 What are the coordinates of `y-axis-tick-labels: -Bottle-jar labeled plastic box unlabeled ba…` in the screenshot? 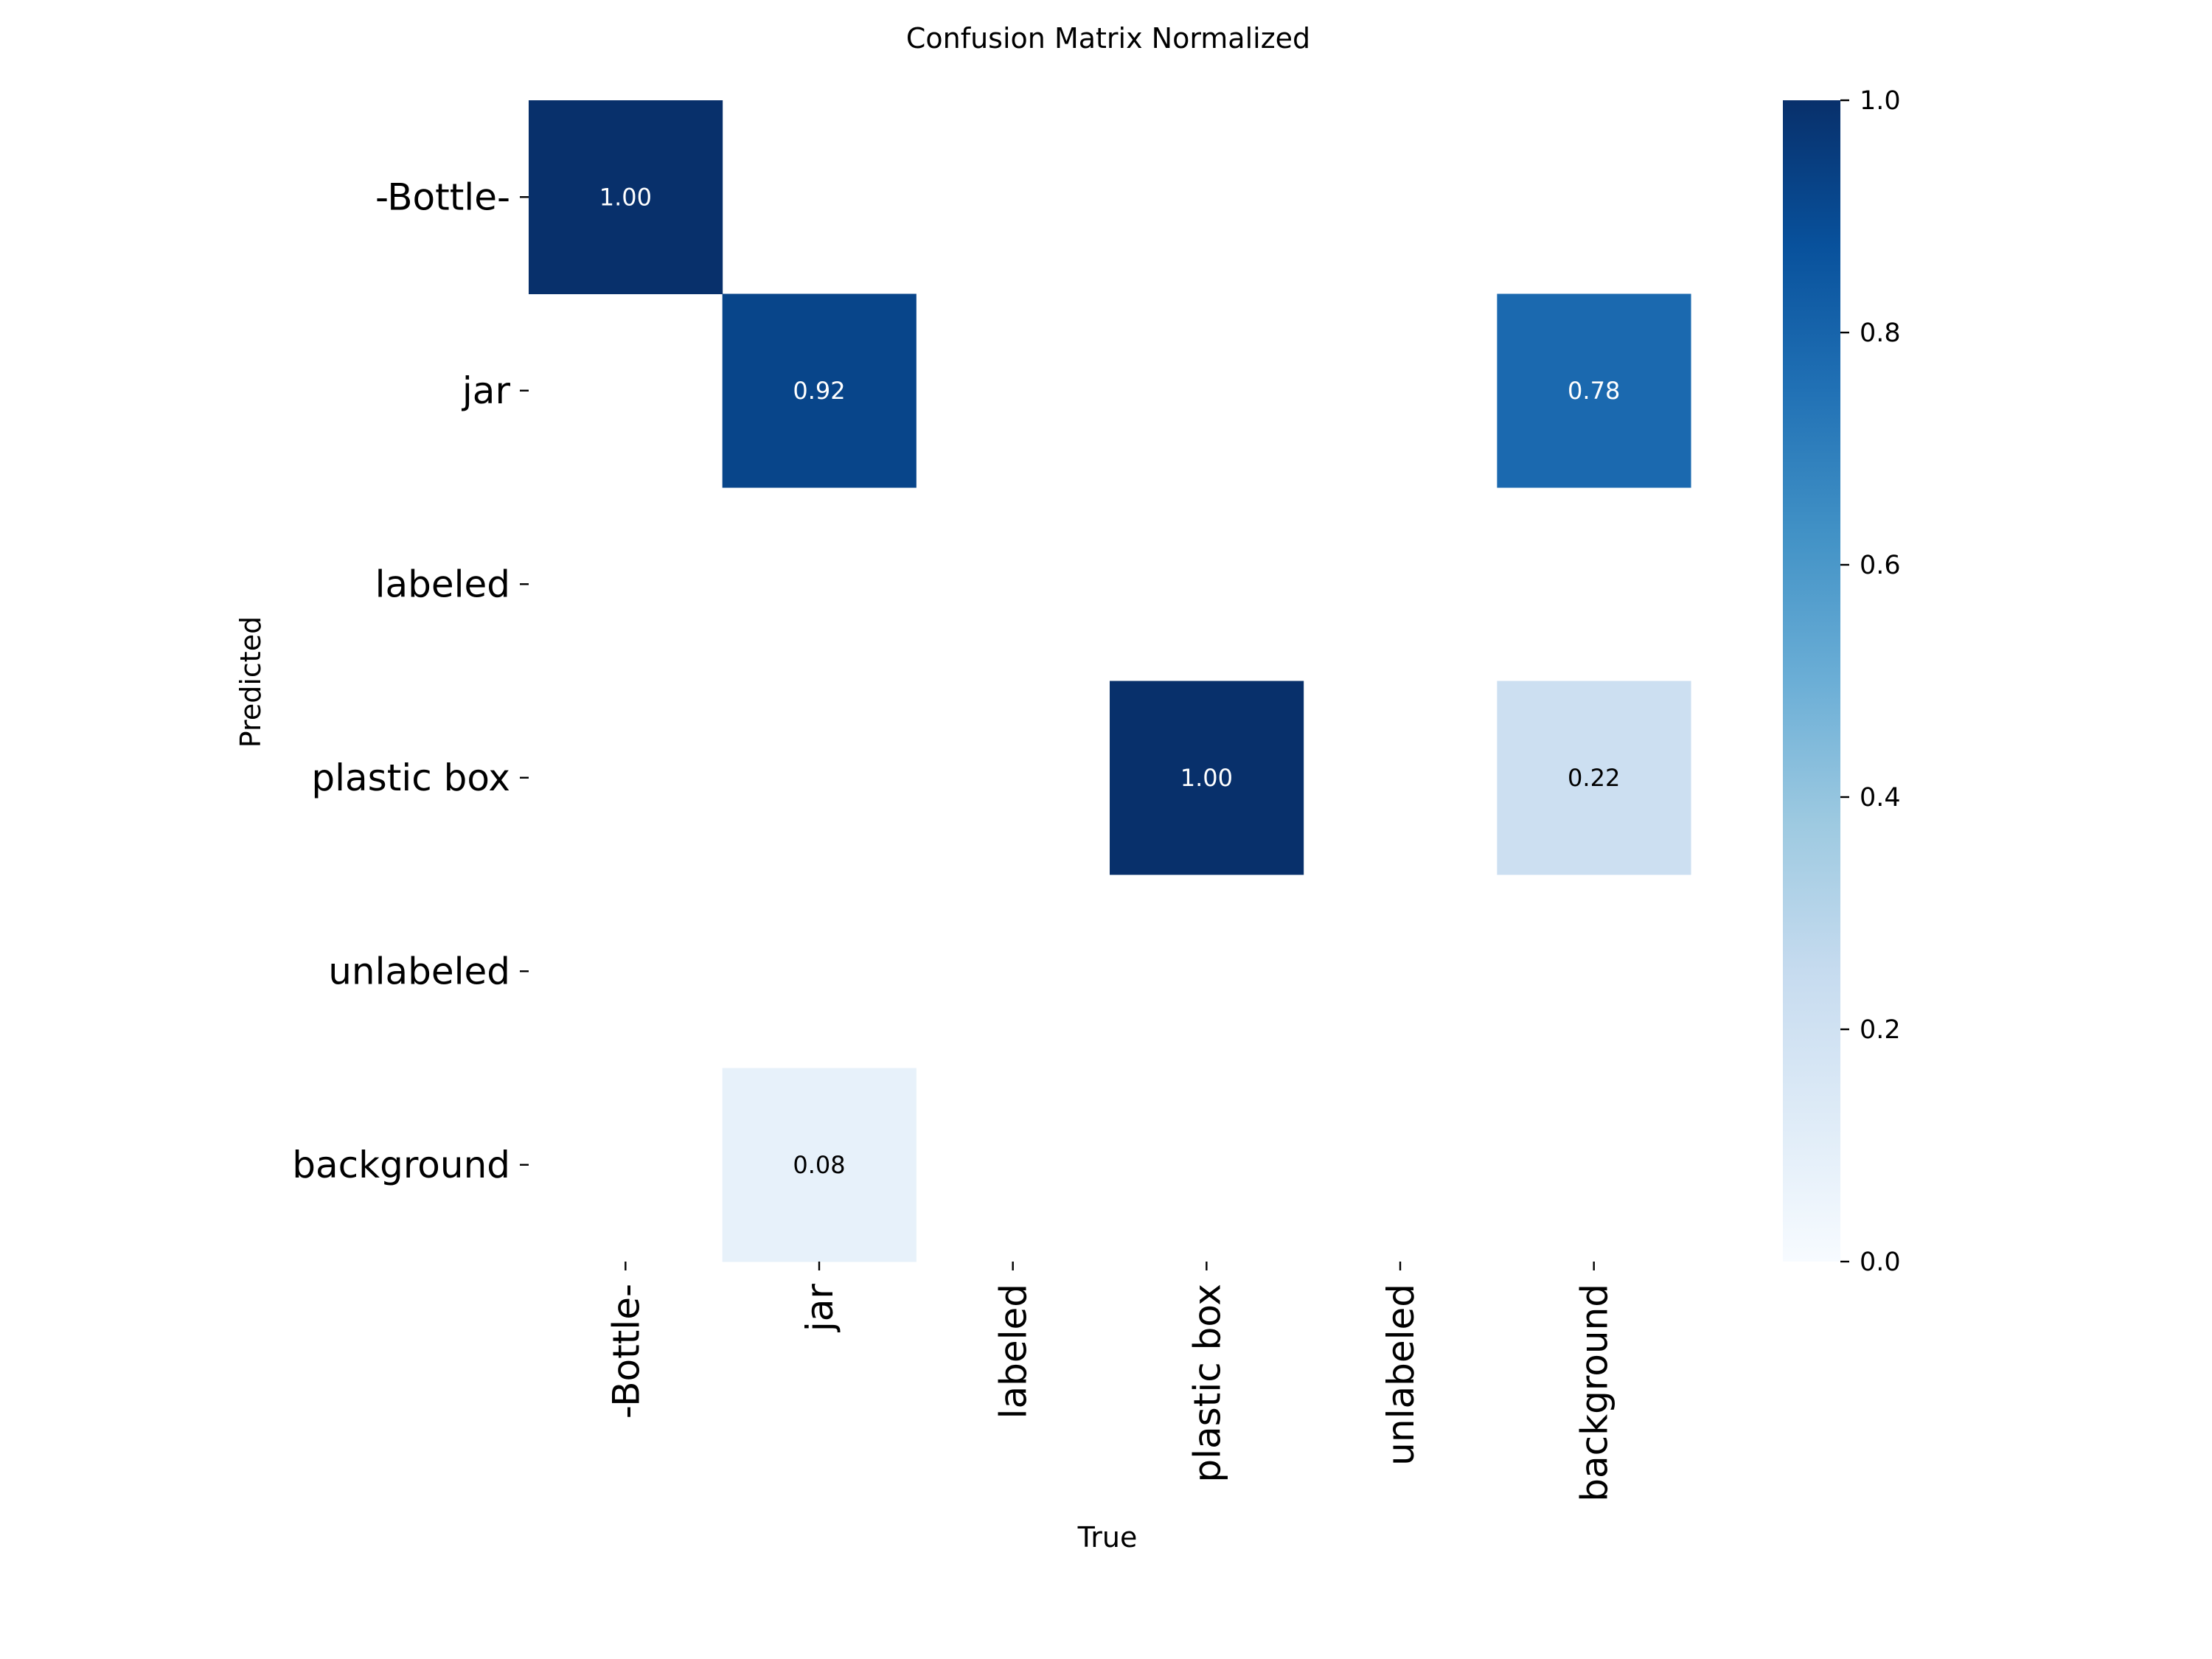 It's located at (410, 680).